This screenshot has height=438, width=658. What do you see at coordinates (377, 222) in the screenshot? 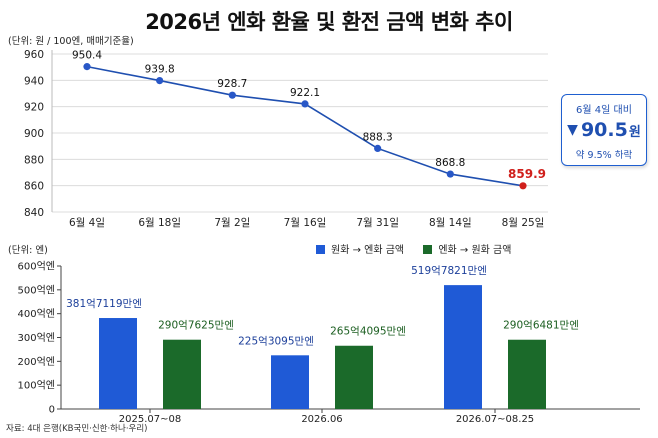
I see `x-tick-label: 7월 31일` at bounding box center [377, 222].